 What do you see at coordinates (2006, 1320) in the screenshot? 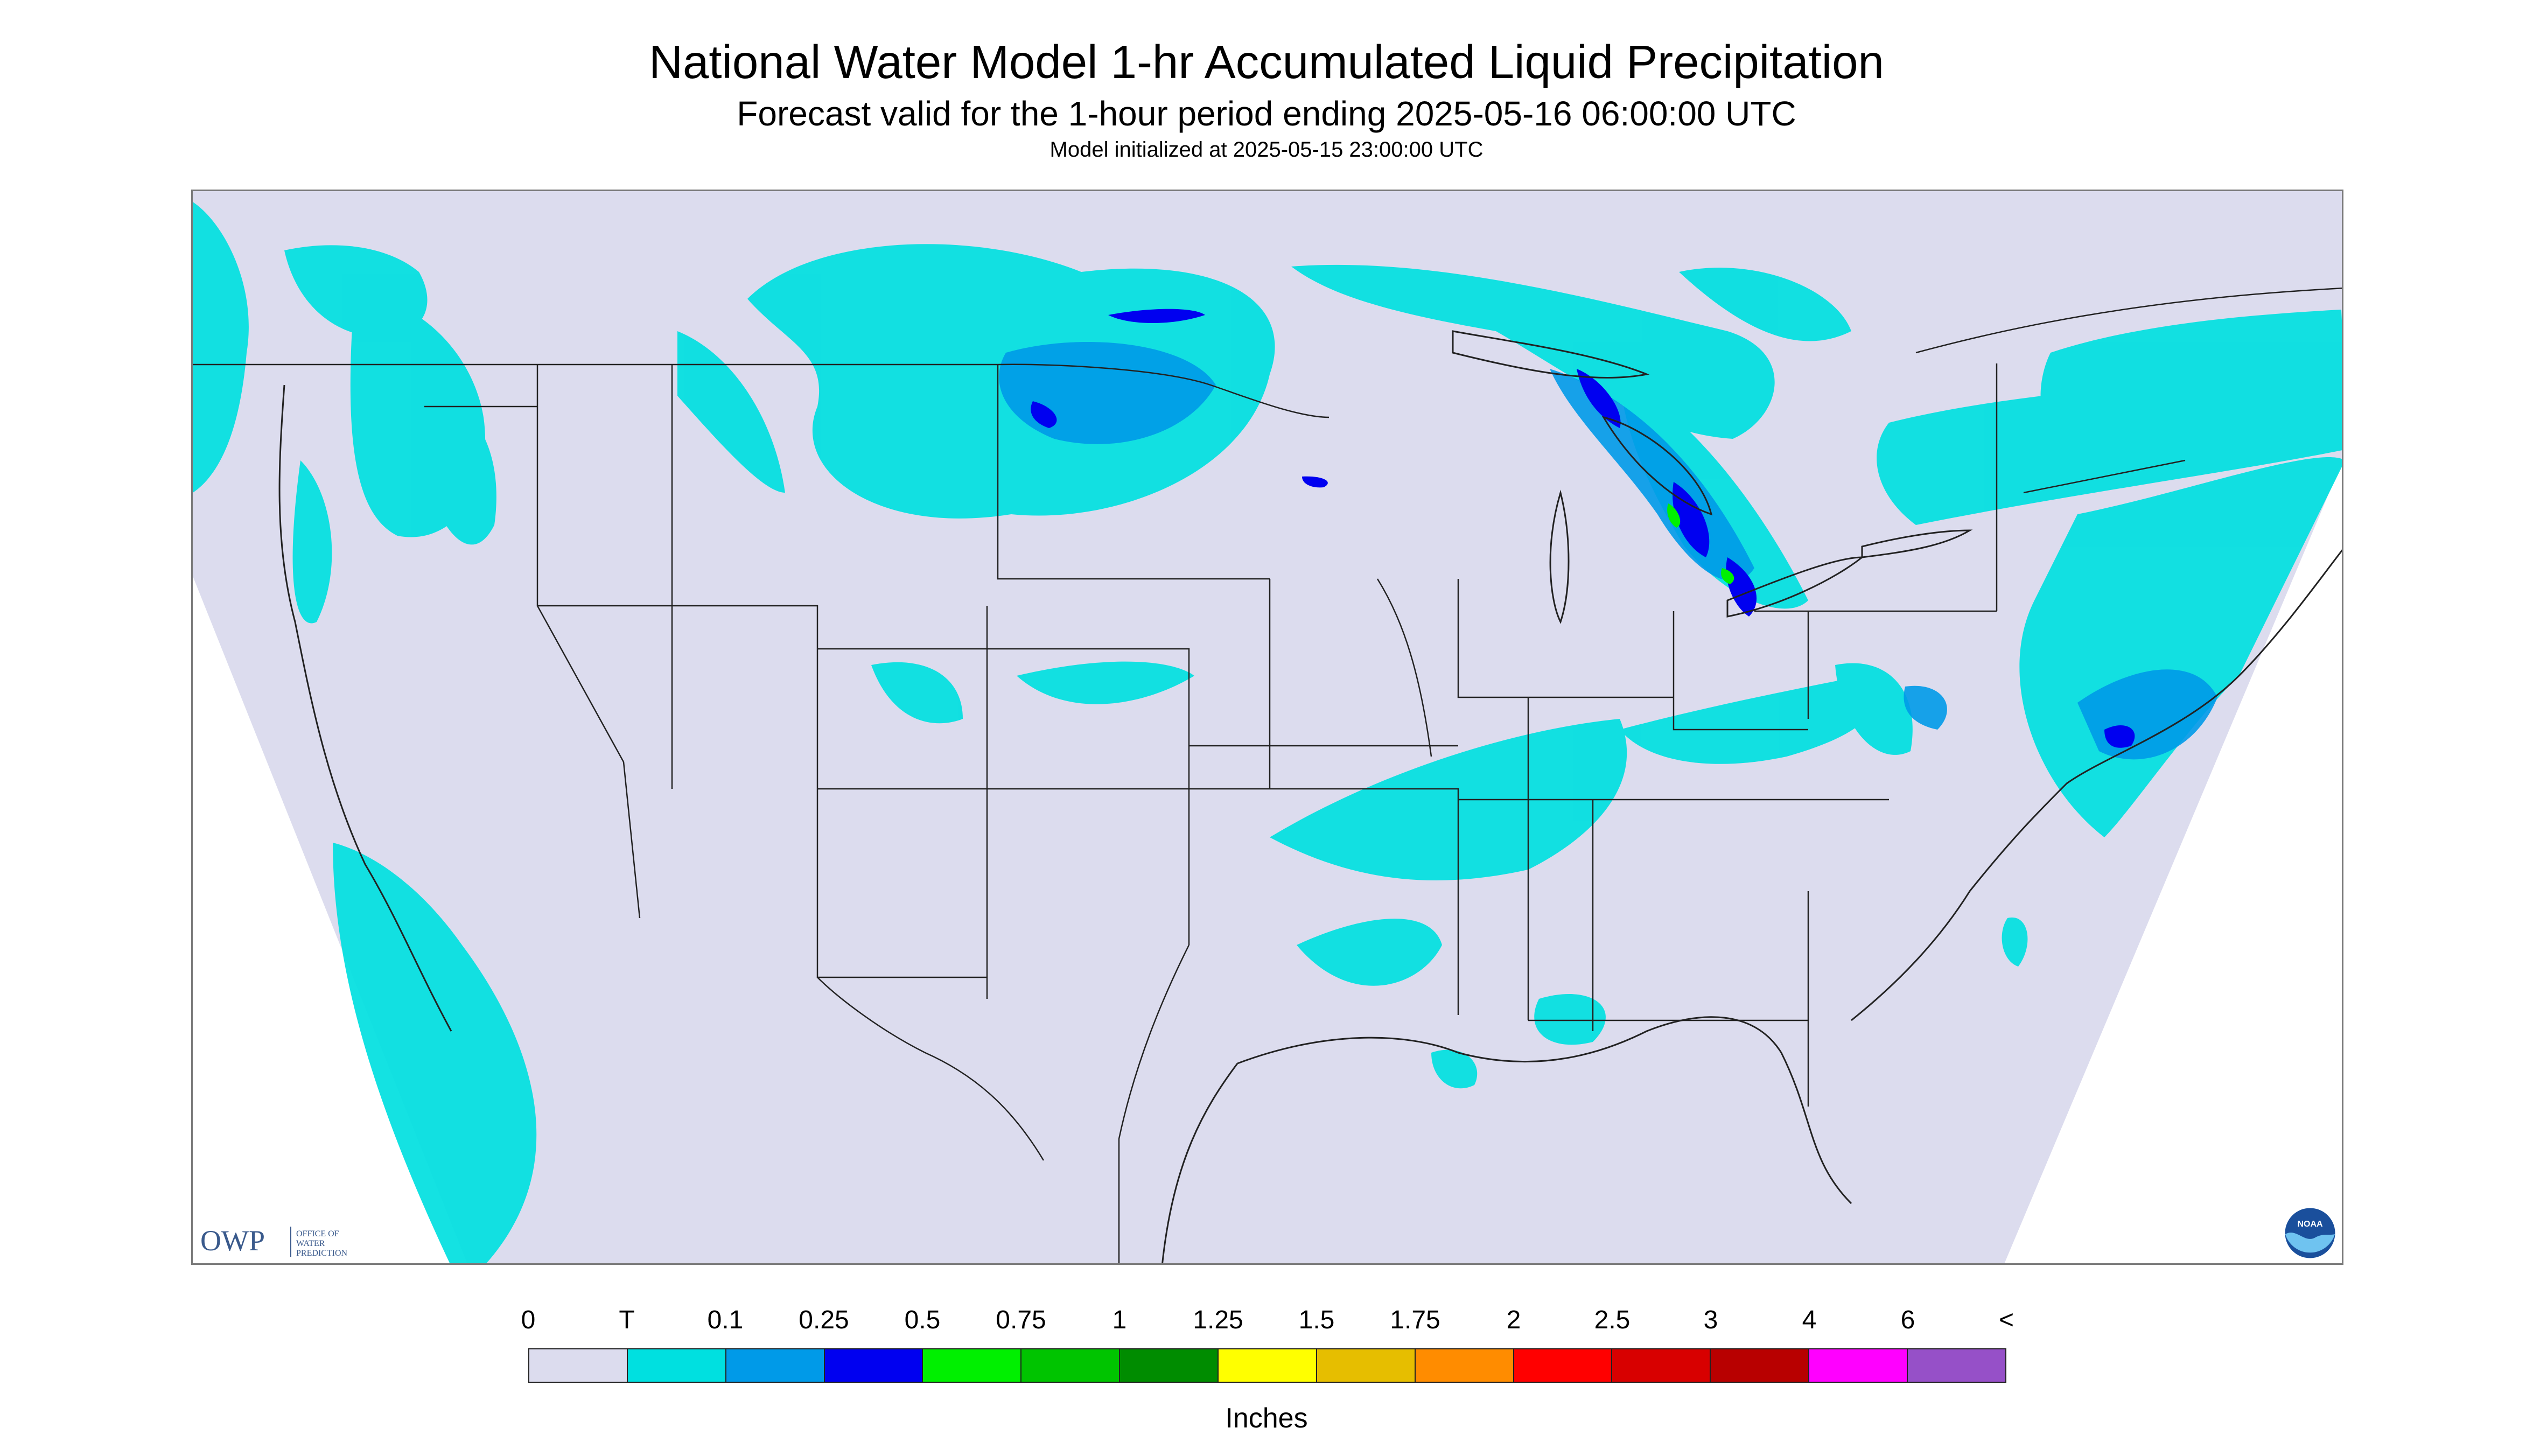
I see `legend-label-15: <` at bounding box center [2006, 1320].